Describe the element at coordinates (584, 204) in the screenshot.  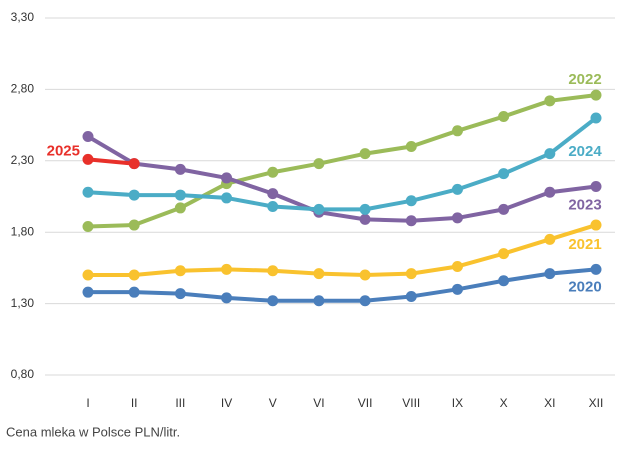
I see `series-label: 2023` at that location.